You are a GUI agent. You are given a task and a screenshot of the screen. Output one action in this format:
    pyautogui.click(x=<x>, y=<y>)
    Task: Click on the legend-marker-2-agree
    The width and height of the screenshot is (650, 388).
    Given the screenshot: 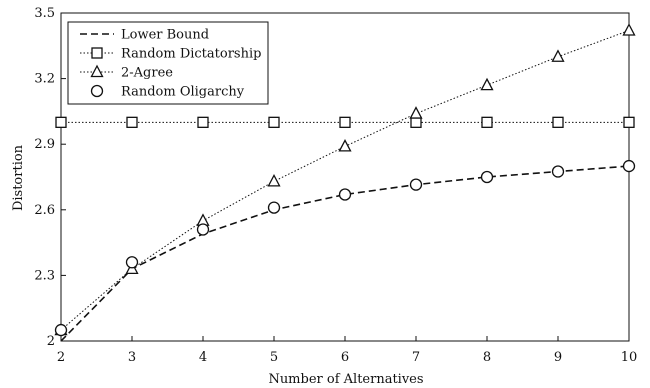 What is the action you would take?
    pyautogui.click(x=97, y=71)
    